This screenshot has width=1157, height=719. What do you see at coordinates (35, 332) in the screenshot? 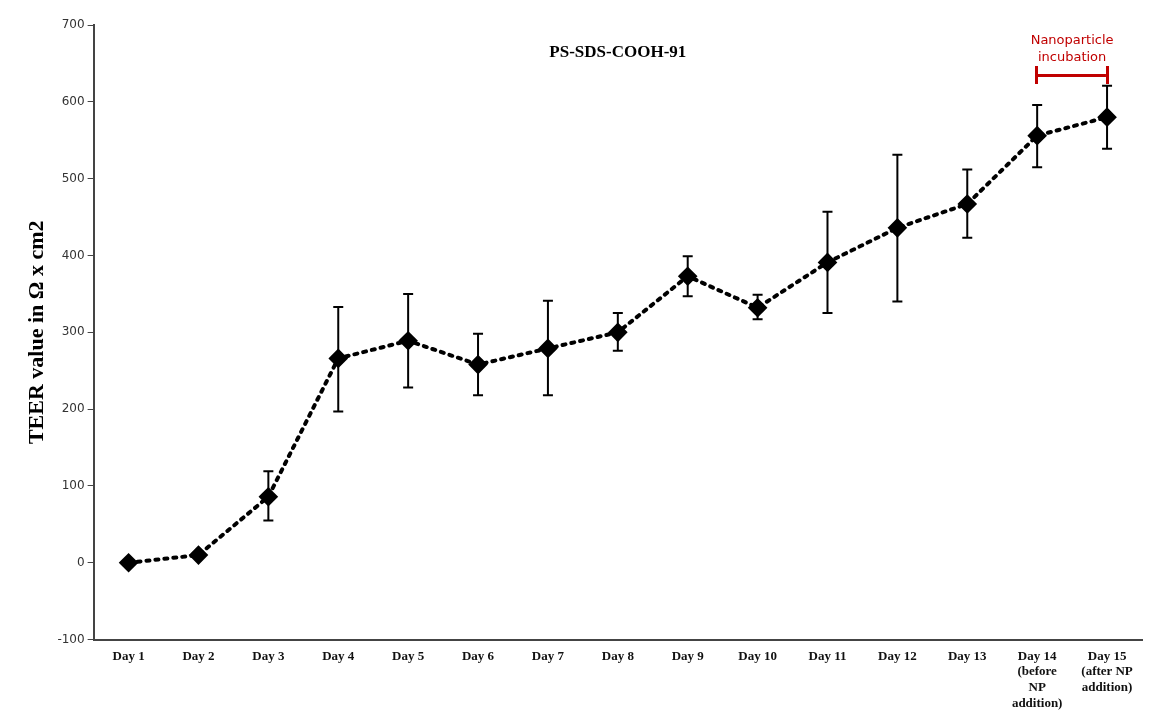
I see `y-axis-title: TEER value in Ω x cm2` at bounding box center [35, 332].